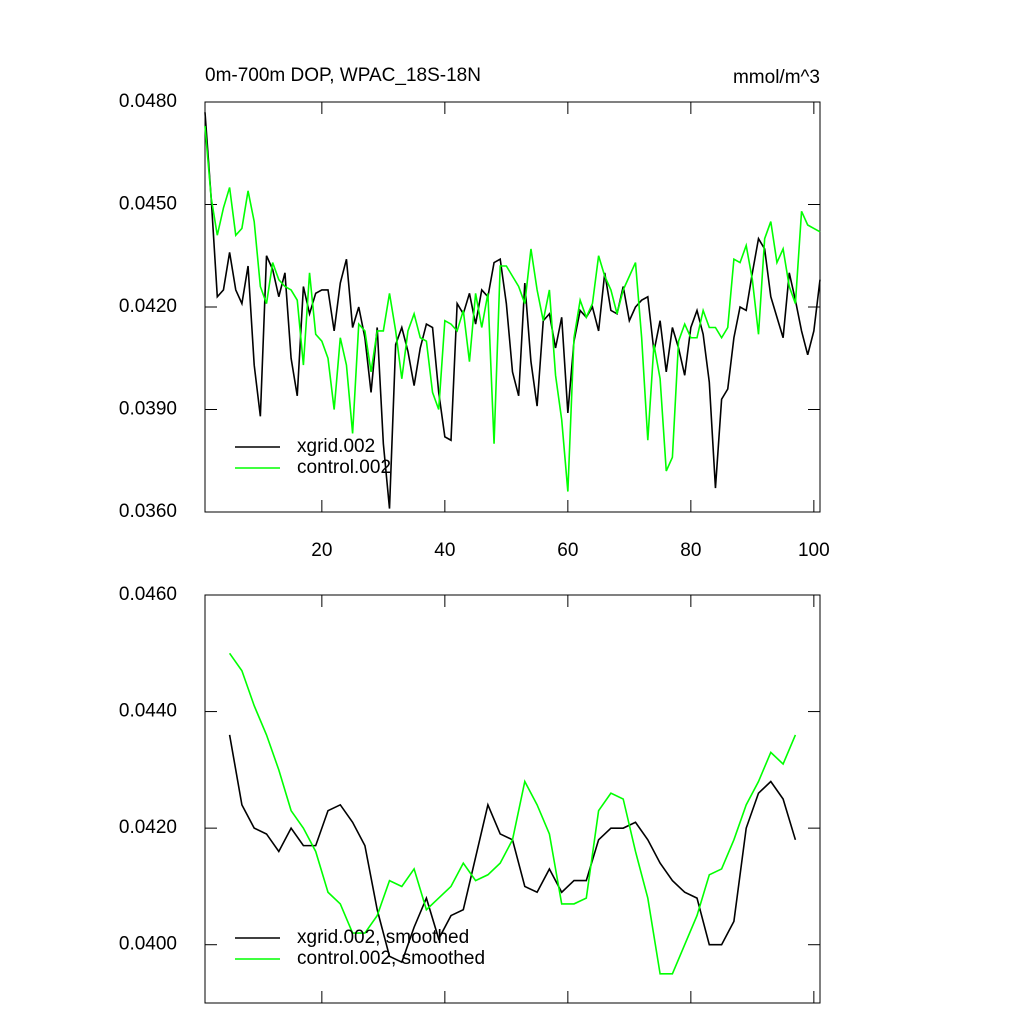 This screenshot has height=1029, width=1024. I want to click on y-tick-label: 0.0360, so click(148, 511).